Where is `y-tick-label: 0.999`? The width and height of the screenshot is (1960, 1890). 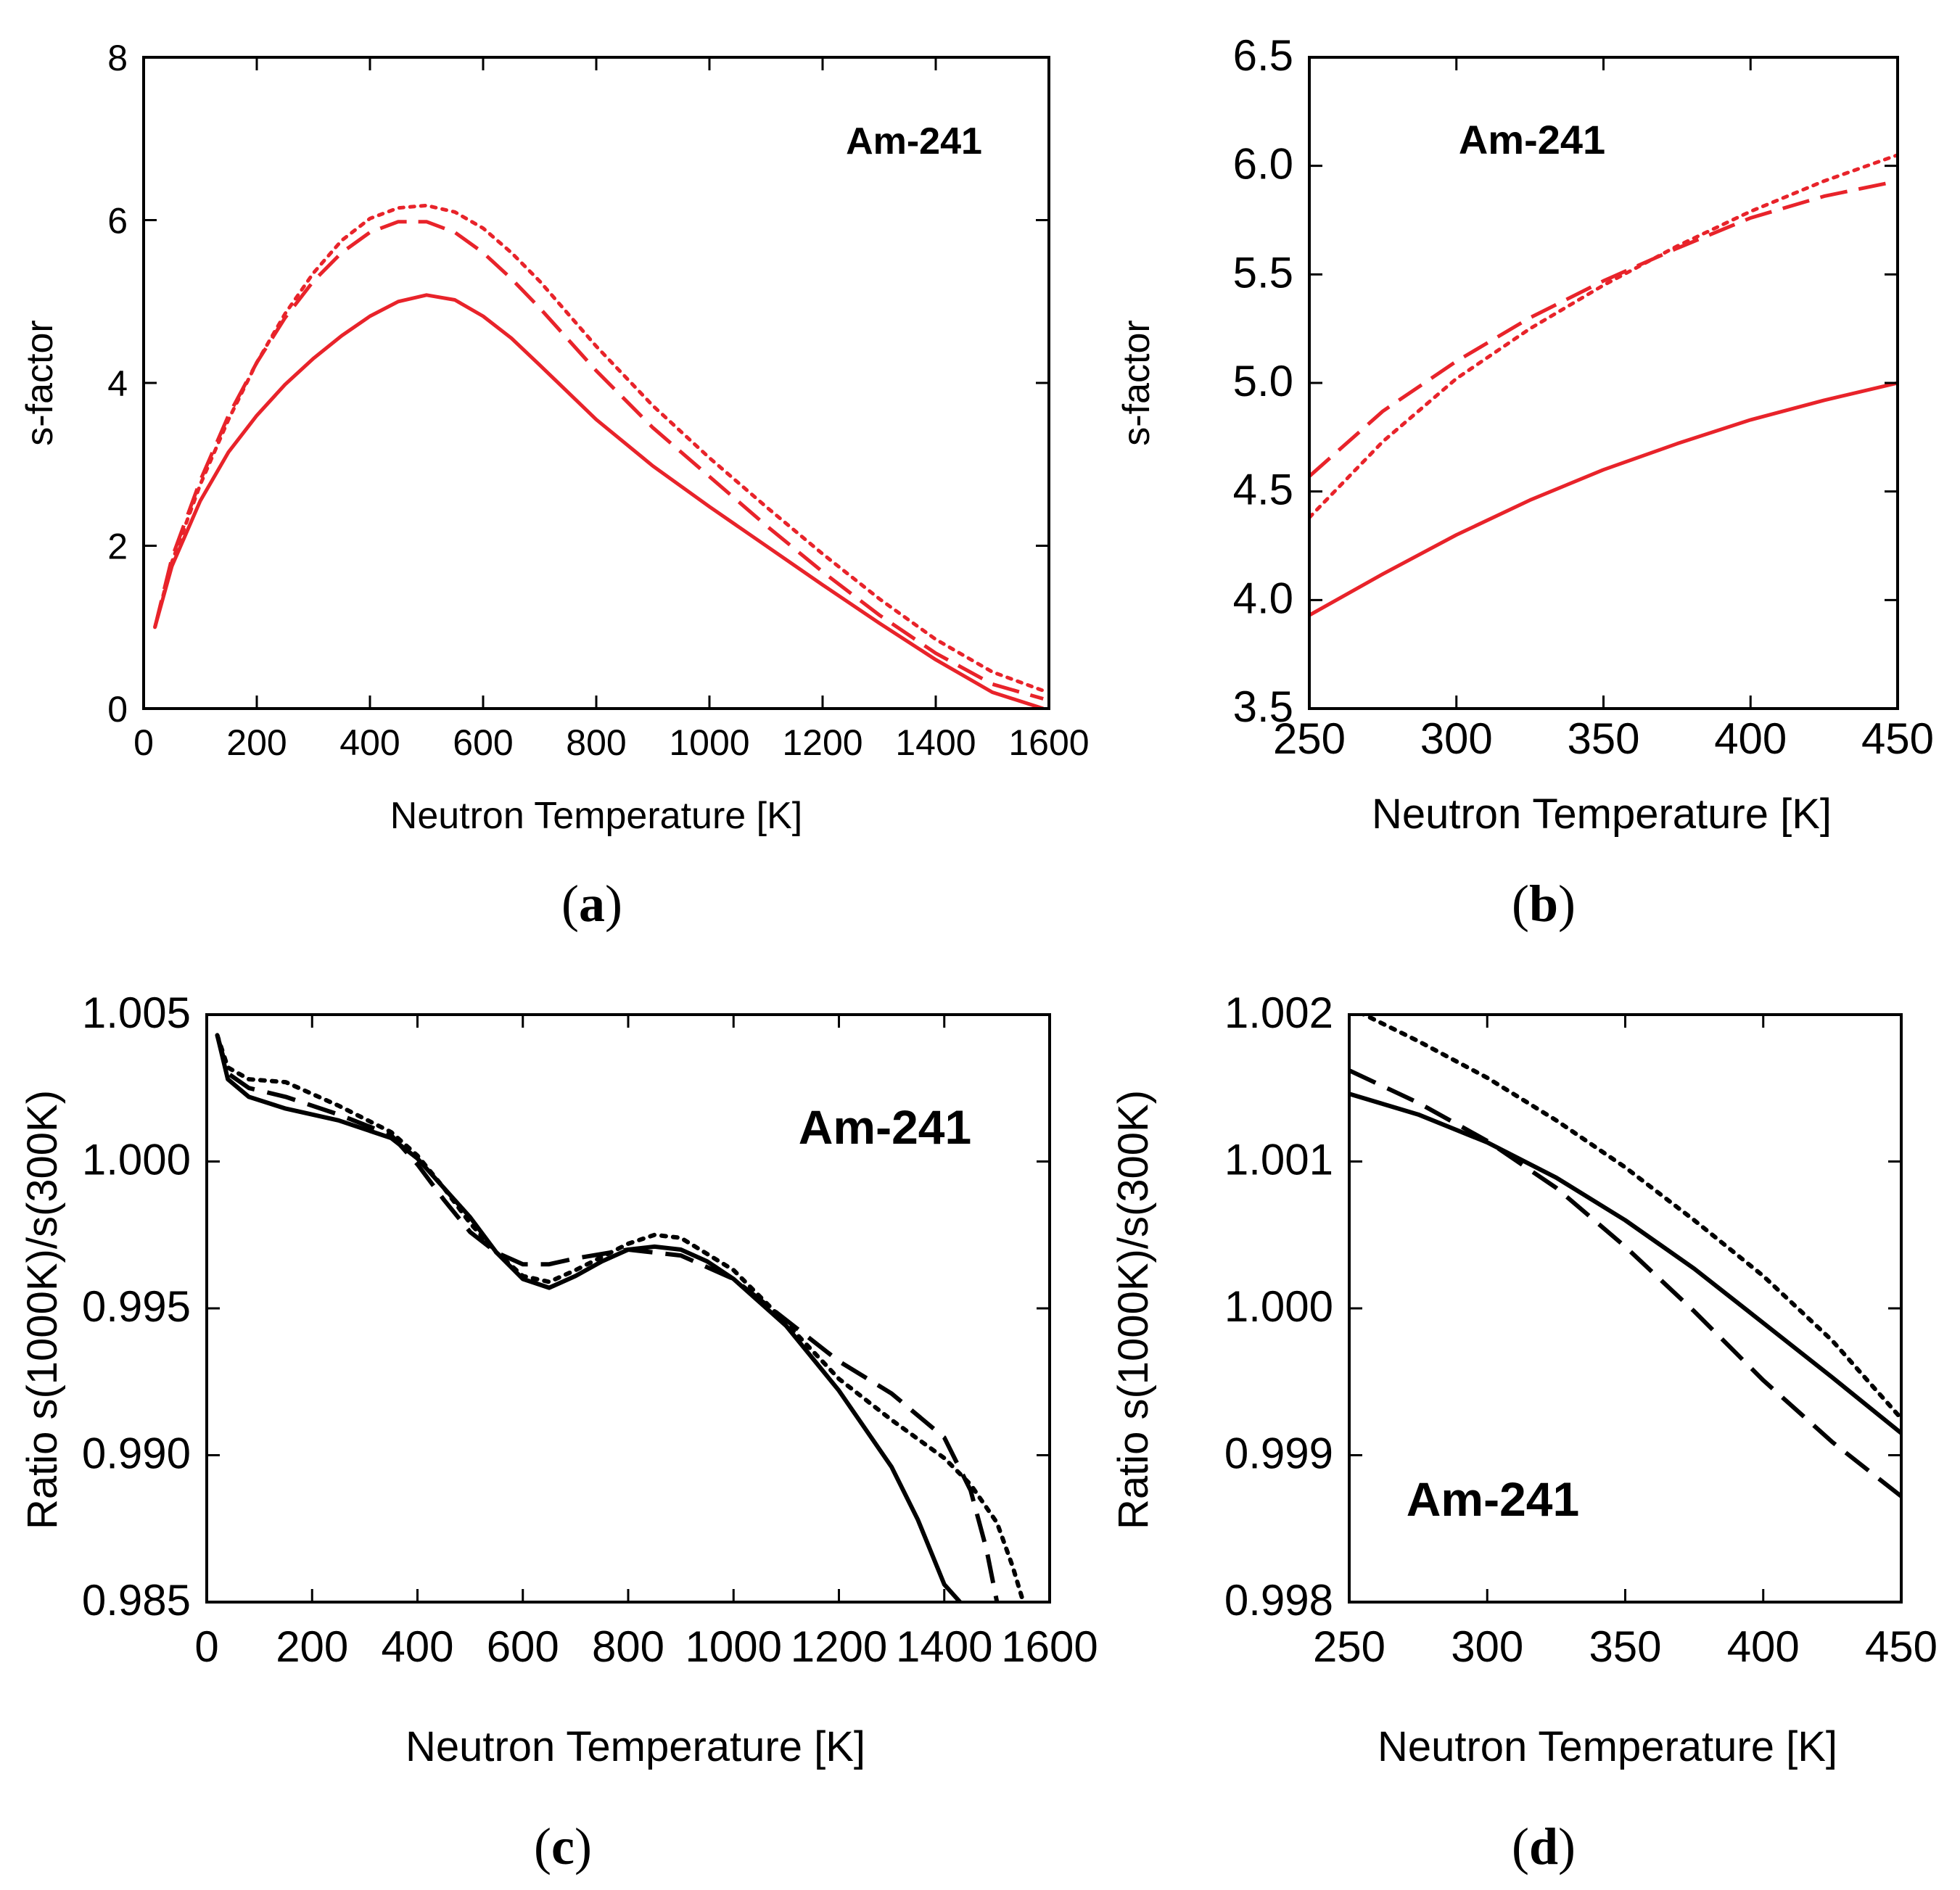 y-tick-label: 0.999 is located at coordinates (1278, 1453).